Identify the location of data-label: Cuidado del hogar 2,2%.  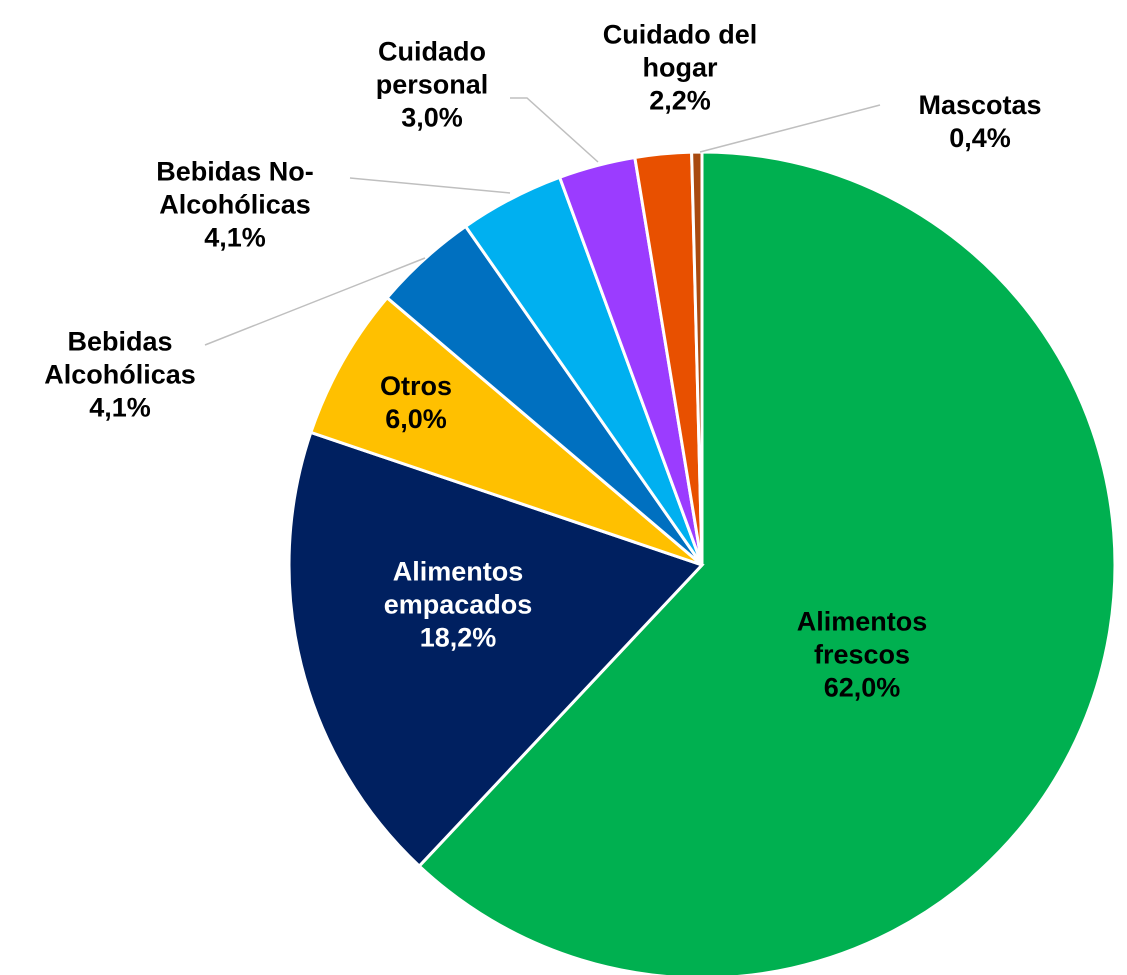
(680, 68).